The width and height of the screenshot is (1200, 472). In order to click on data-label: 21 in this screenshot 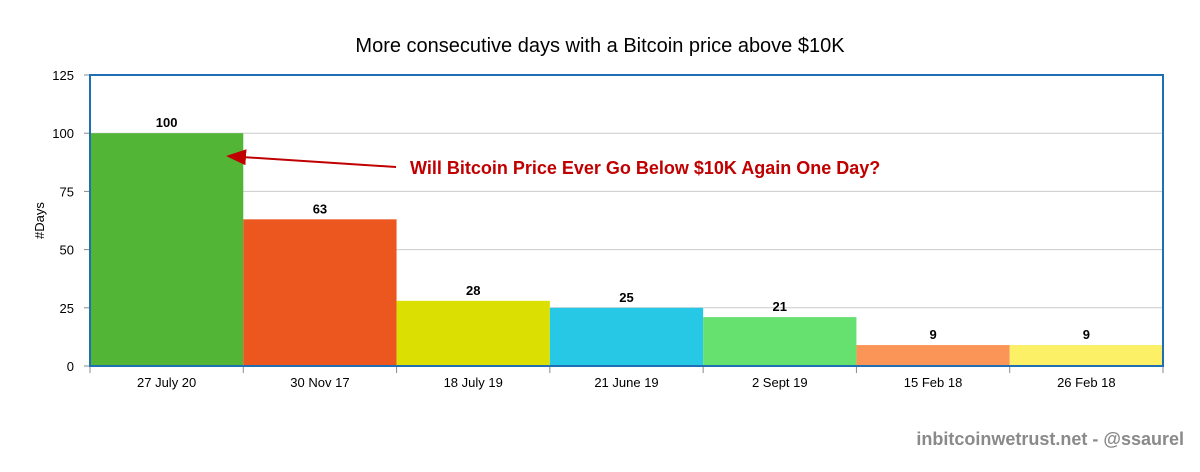, I will do `click(780, 306)`.